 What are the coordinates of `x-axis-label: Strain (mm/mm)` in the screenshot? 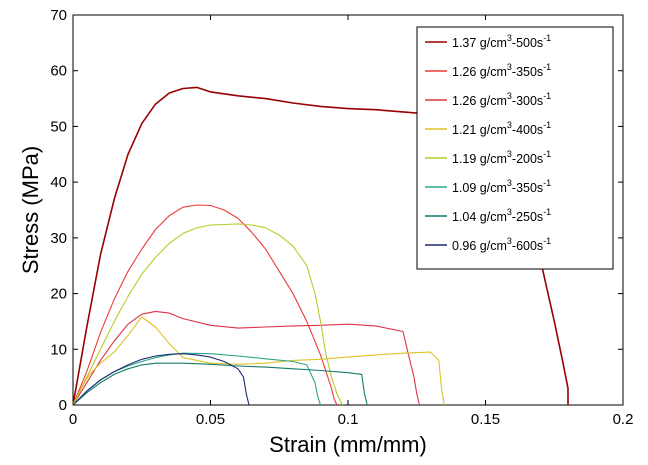 It's located at (348, 444).